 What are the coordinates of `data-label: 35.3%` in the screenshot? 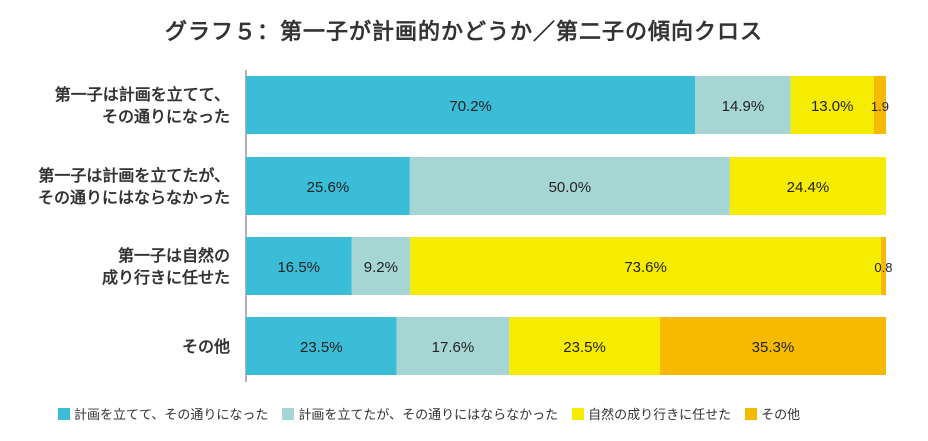 It's located at (773, 347).